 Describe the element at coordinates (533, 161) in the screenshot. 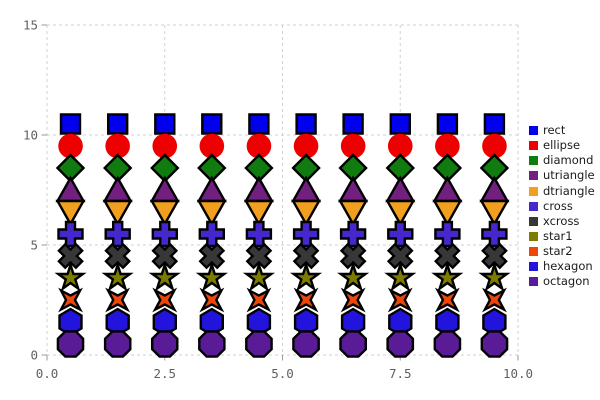

I see `legend-swatch-diamond` at that location.